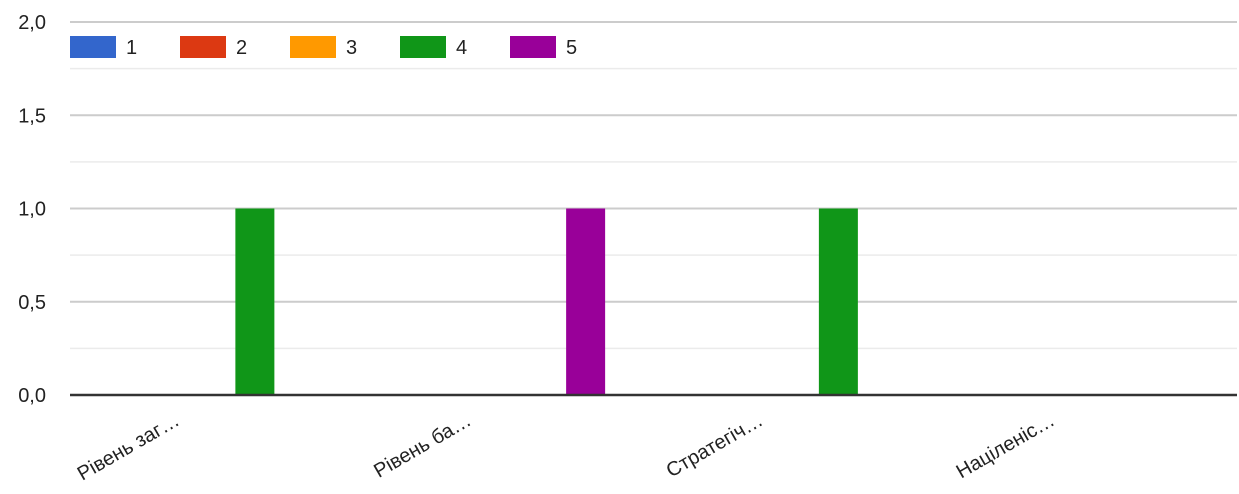  What do you see at coordinates (241, 48) in the screenshot?
I see `legend-label-2: 2` at bounding box center [241, 48].